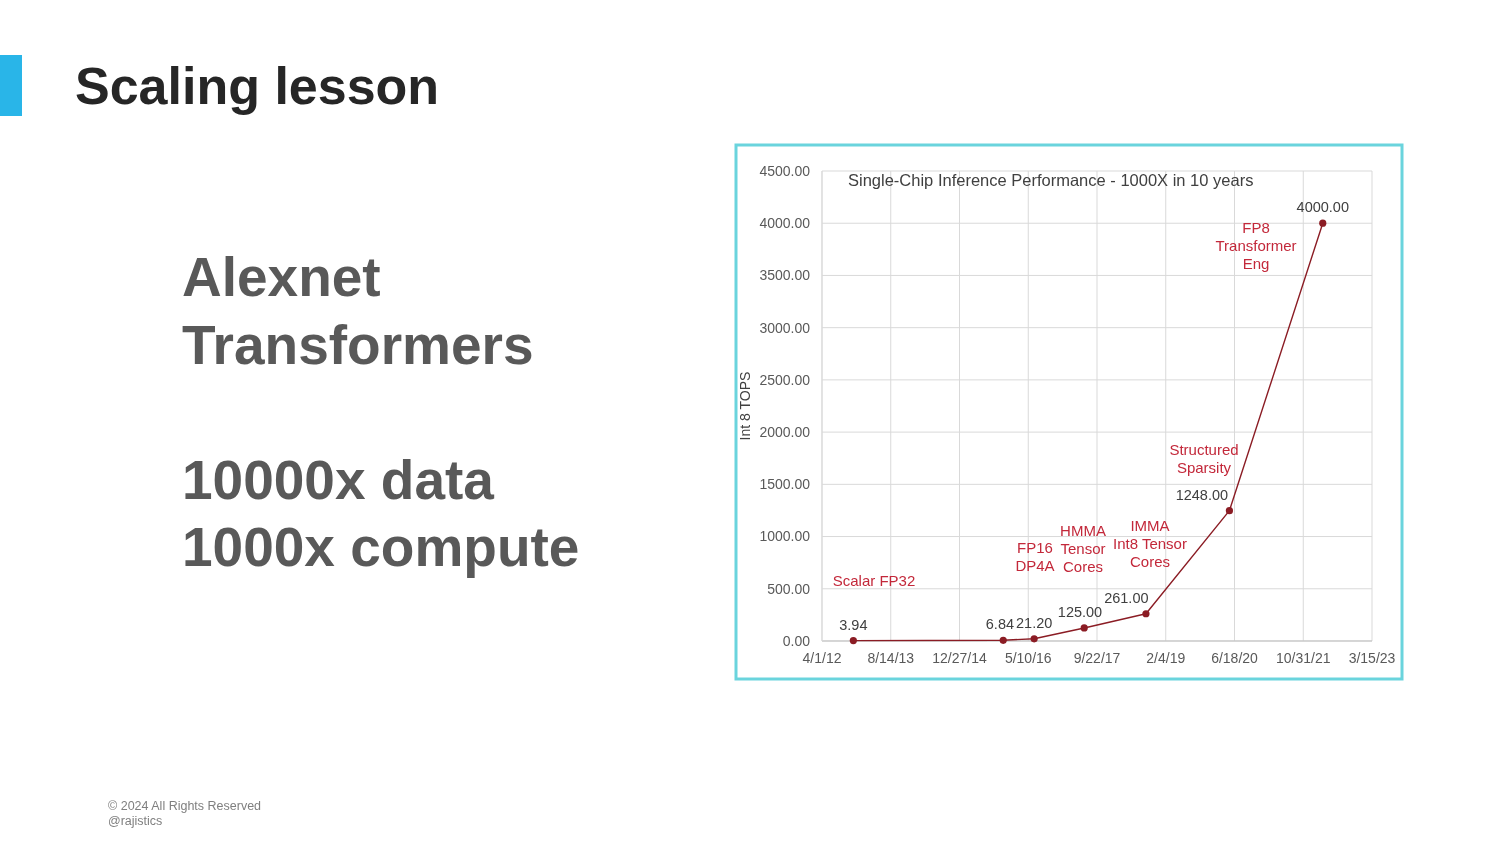 The height and width of the screenshot is (844, 1500). I want to click on x-tick-label: 10/31/21, so click(1303, 658).